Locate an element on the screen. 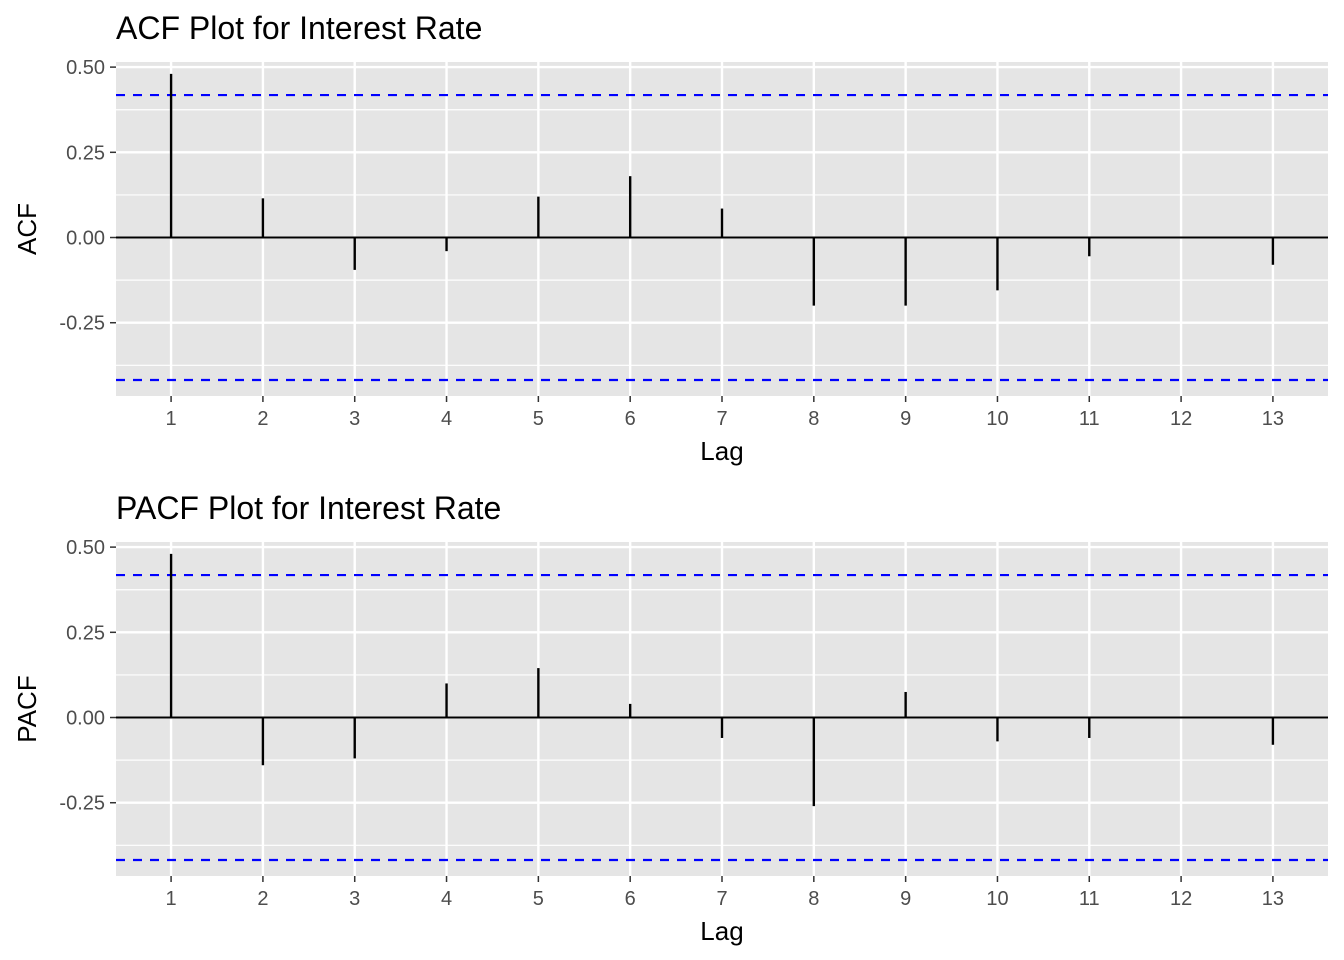  acf-x-tick-label: 10 is located at coordinates (997, 419).